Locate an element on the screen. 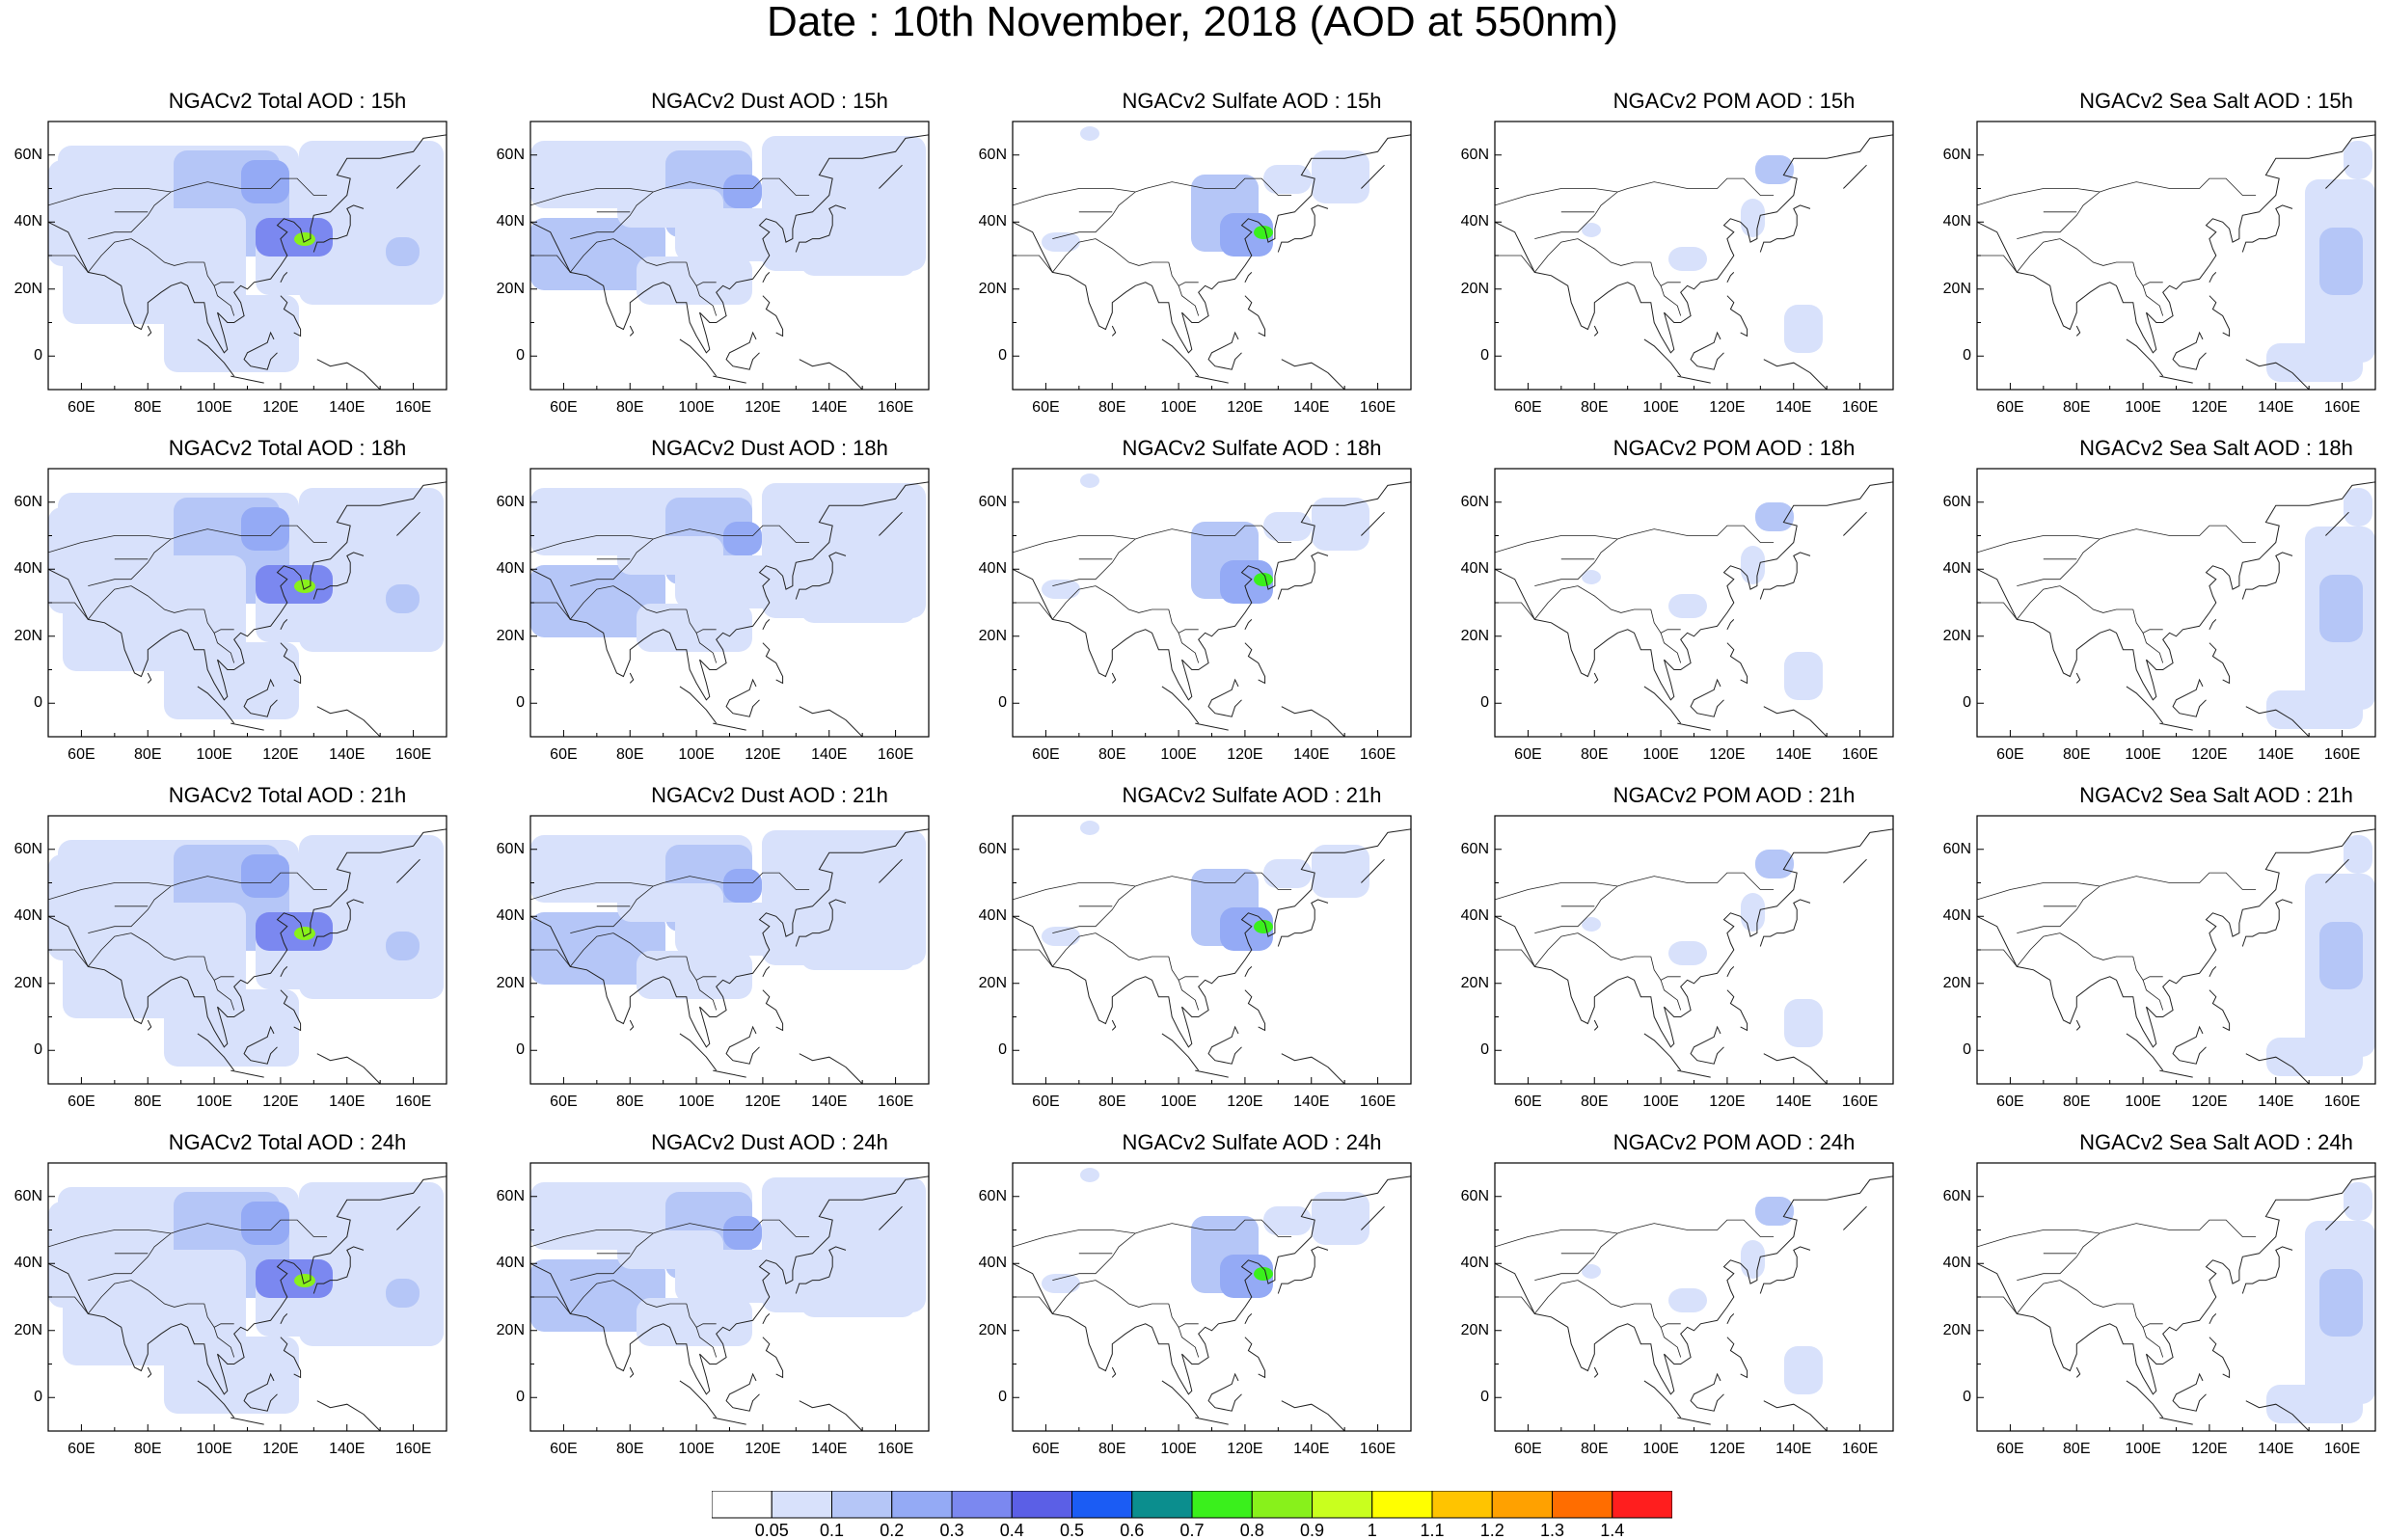 The image size is (2385, 1540). lon-tick-label: 160E is located at coordinates (413, 1449).